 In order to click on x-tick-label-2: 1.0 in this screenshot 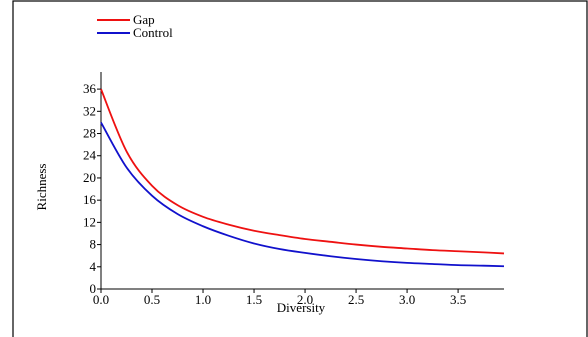, I will do `click(203, 299)`.